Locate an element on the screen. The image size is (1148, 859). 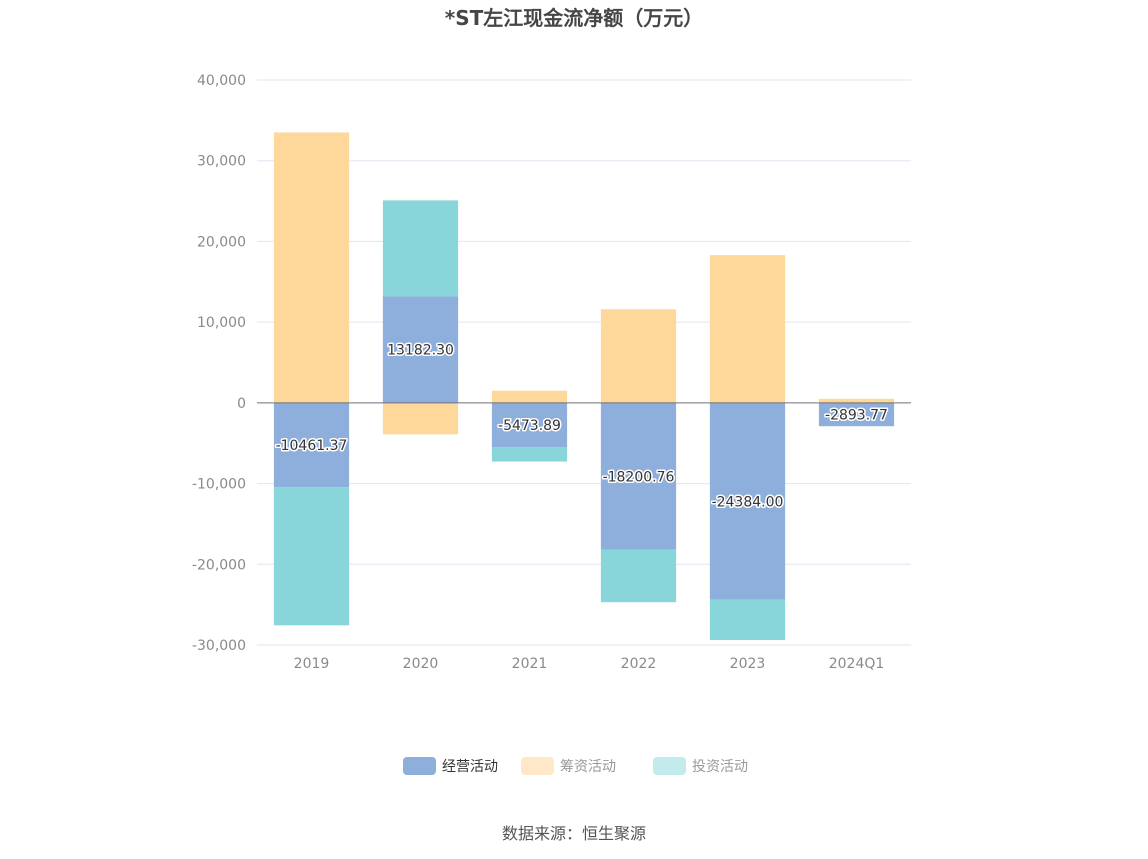
y-tick-label: 20,000 is located at coordinates (221, 242).